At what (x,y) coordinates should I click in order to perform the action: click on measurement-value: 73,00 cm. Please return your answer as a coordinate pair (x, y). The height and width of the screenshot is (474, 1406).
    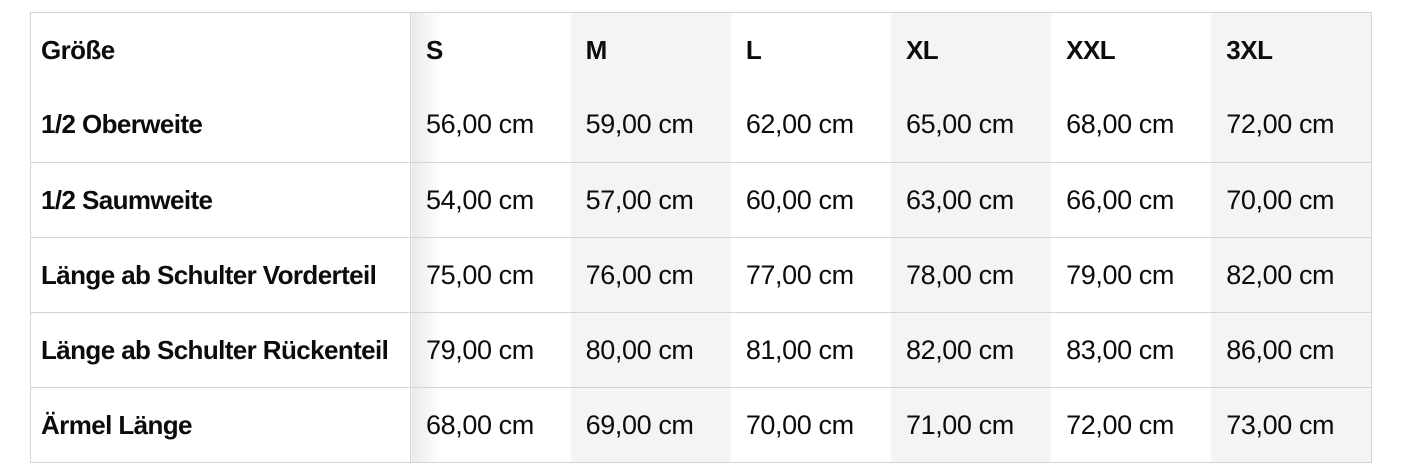
    Looking at the image, I should click on (1291, 425).